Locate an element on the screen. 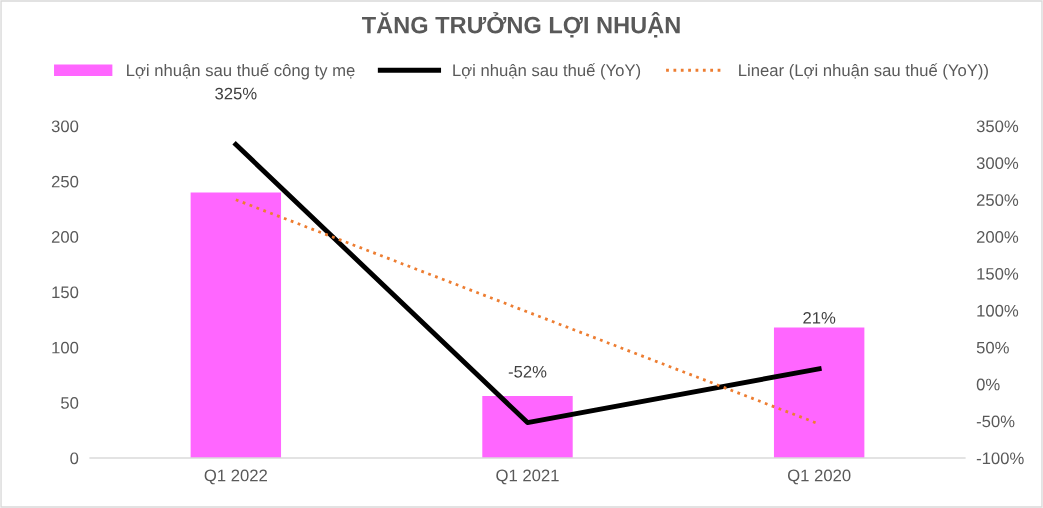 Image resolution: width=1043 pixels, height=508 pixels. y2-tick-label: 350% is located at coordinates (997, 126).